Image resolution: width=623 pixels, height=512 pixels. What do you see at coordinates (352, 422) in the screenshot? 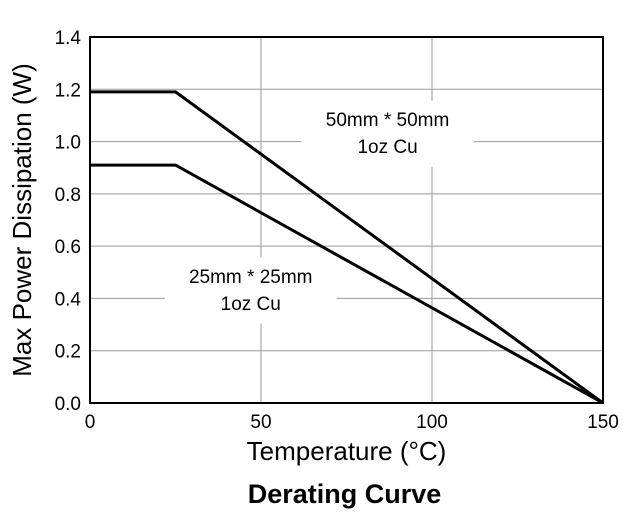
I see `x-tick-labels: 0 50 100 150` at bounding box center [352, 422].